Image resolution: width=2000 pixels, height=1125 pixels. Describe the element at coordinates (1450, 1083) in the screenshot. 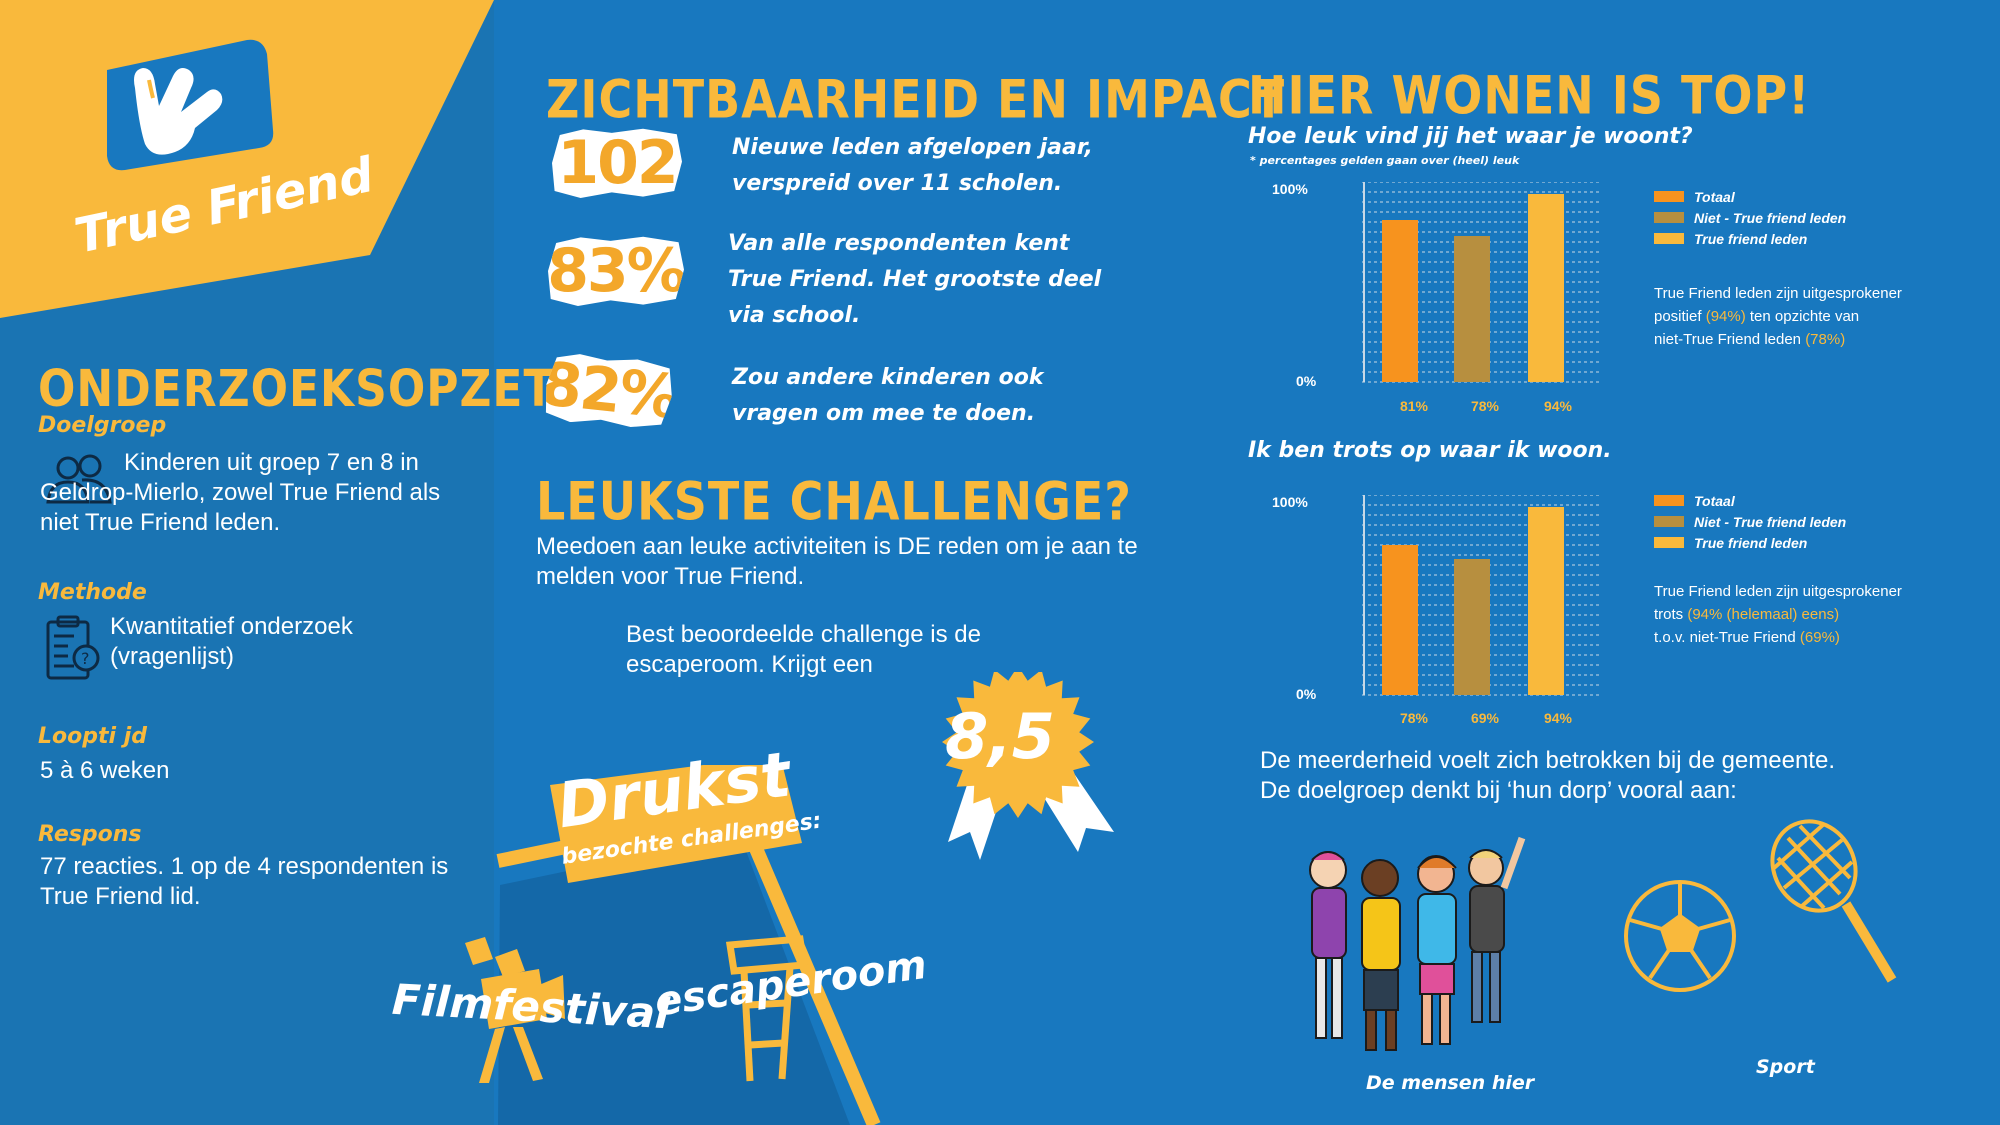

I see `people-label: De mensen hier` at that location.